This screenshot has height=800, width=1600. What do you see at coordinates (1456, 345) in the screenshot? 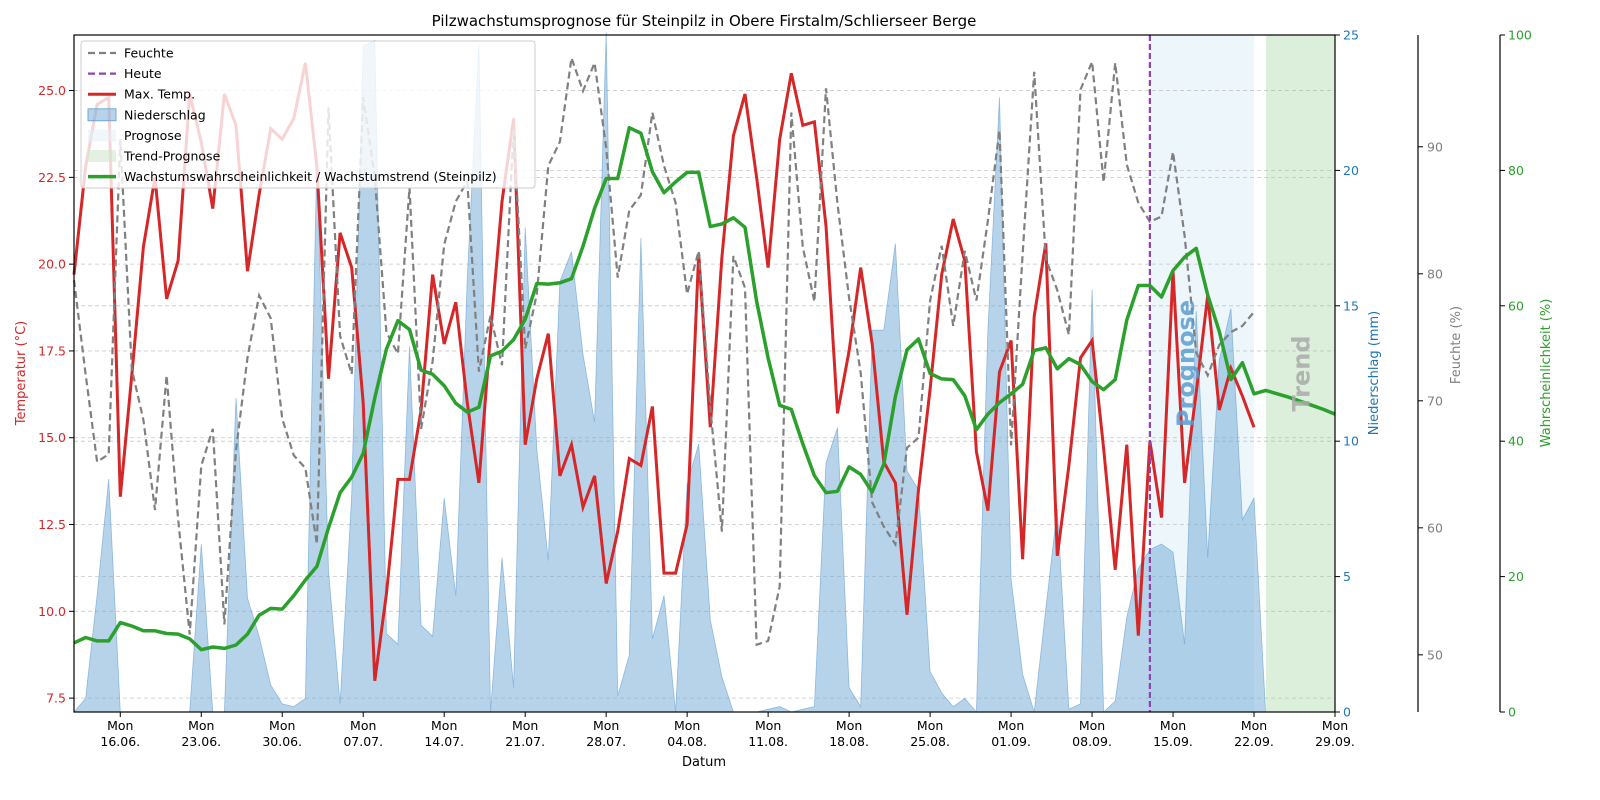
I see `humidity-axis-label: Feuchte (%)` at bounding box center [1456, 345].